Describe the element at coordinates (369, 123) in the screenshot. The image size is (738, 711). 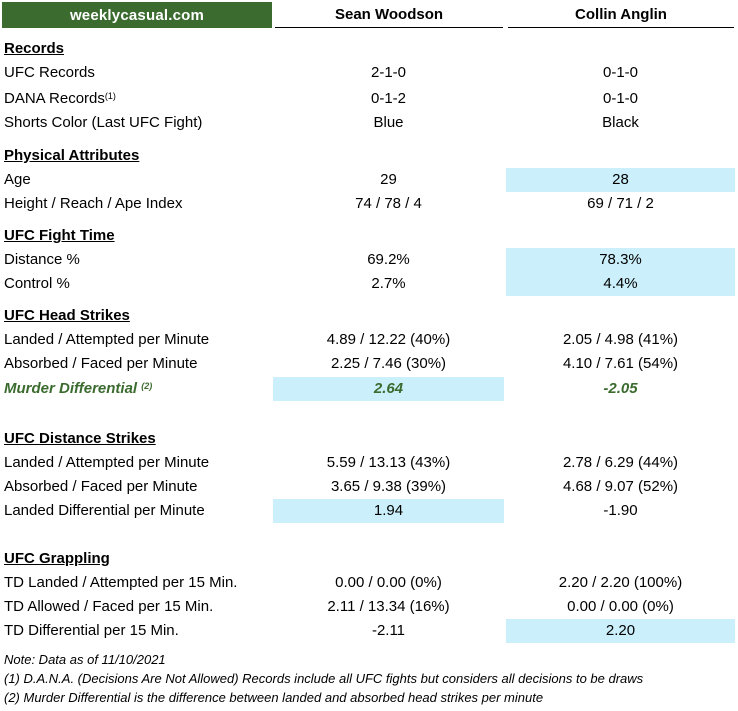
I see `row-shorts-color: Shorts Color (Last UFC Fight) Blue Black` at that location.